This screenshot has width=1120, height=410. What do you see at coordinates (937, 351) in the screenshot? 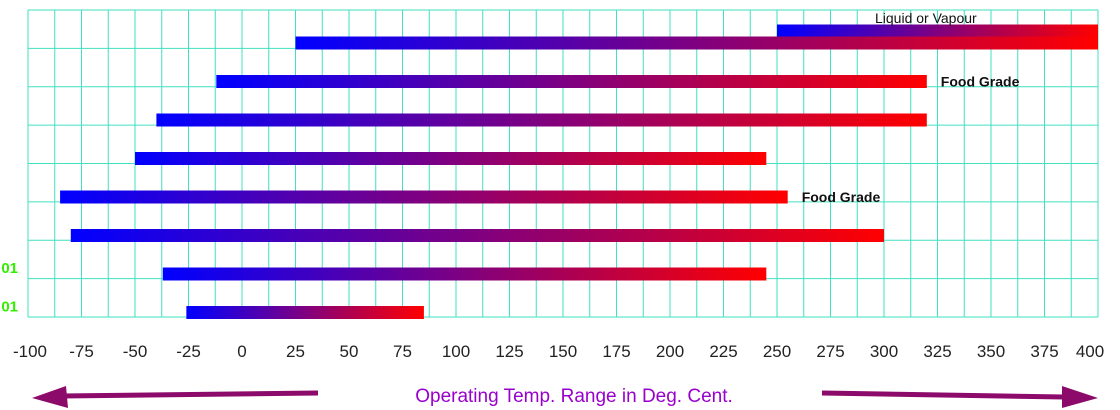
I see `x-tick-label: 325` at bounding box center [937, 351].